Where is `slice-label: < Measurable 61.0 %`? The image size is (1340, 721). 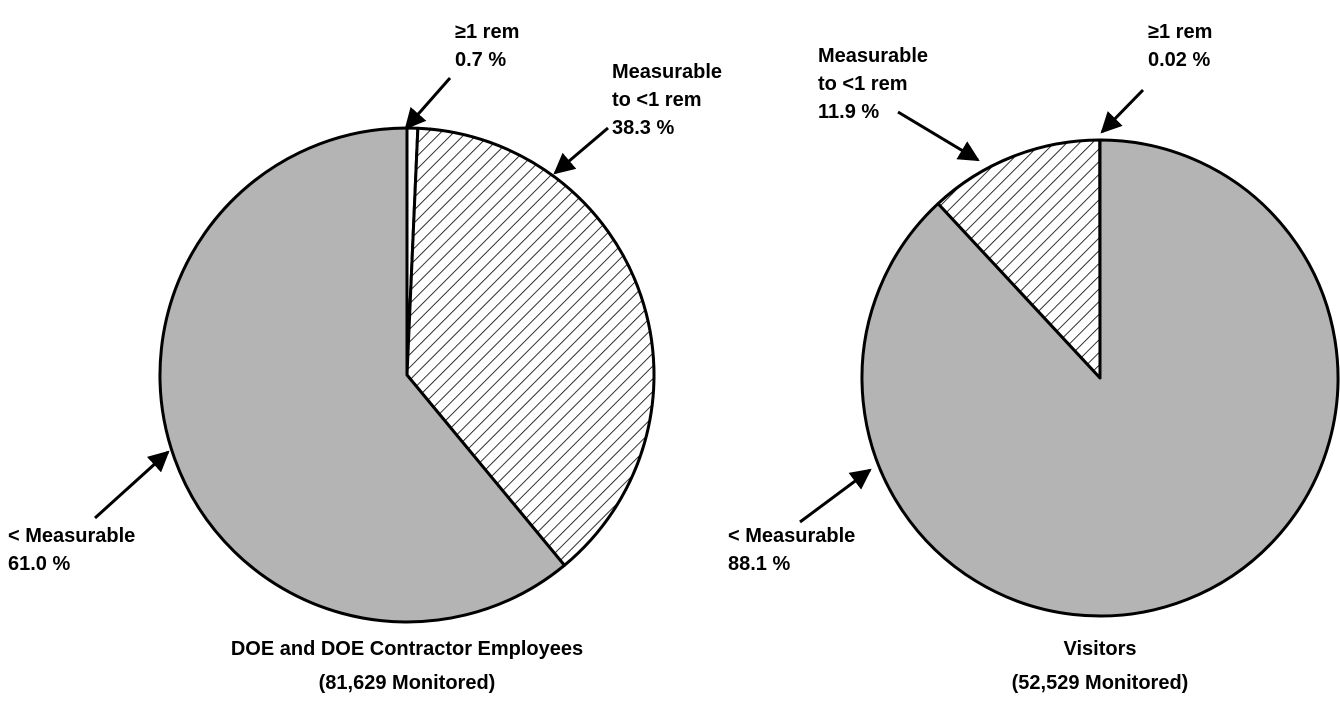
slice-label: < Measurable 61.0 % is located at coordinates (71, 550).